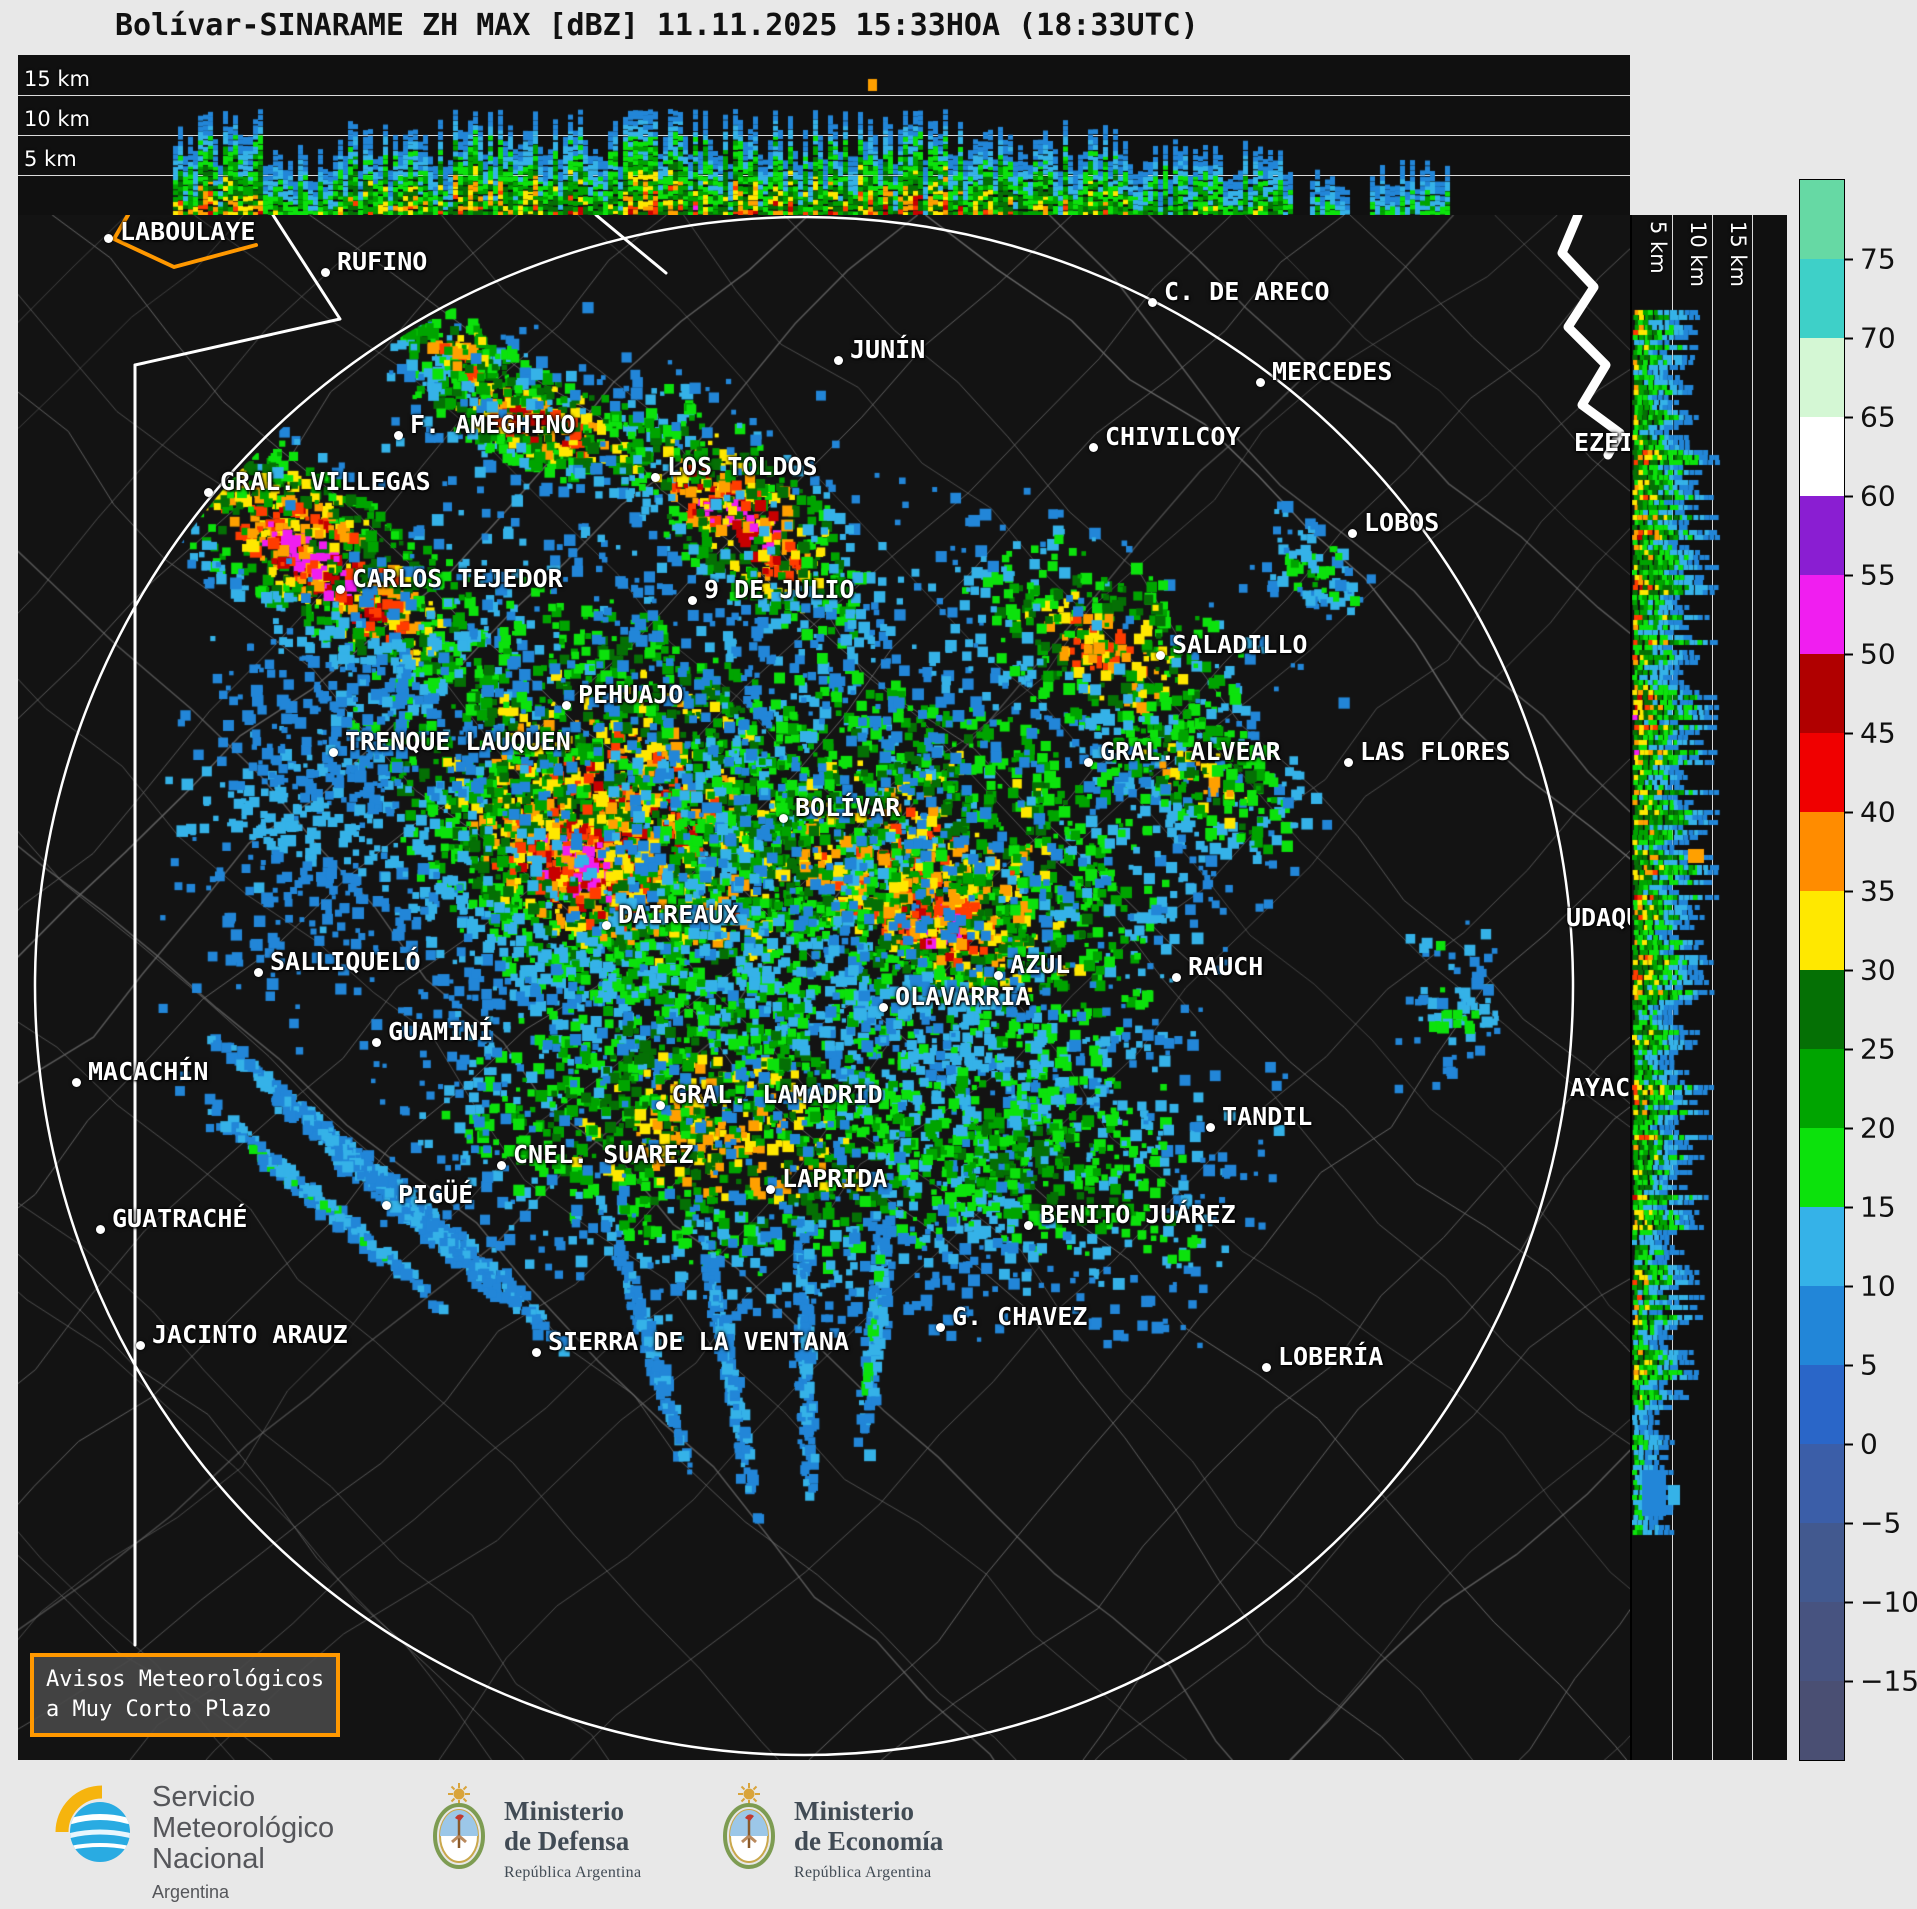  I want to click on city-label: BOLÍVAR, so click(848, 807).